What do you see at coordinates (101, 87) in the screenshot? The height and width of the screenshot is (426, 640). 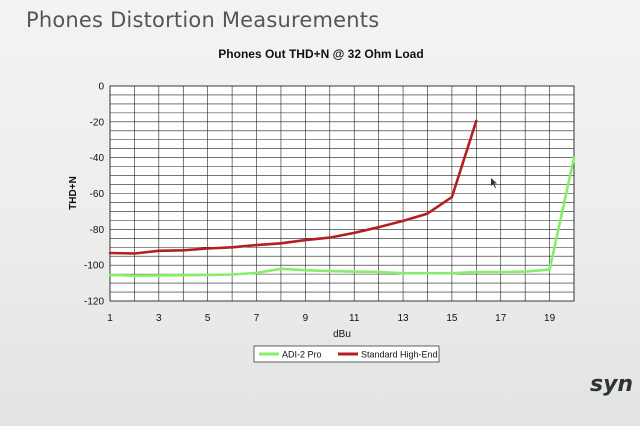 I see `y-tick-label: 0` at bounding box center [101, 87].